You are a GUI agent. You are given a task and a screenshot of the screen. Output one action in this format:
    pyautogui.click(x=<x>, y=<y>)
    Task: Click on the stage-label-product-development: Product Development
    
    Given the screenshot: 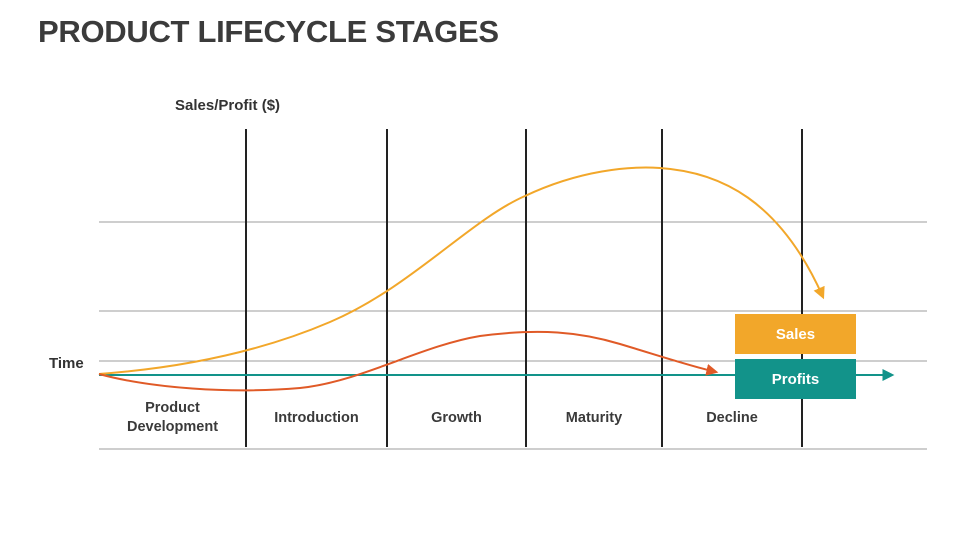 What is the action you would take?
    pyautogui.click(x=172, y=417)
    